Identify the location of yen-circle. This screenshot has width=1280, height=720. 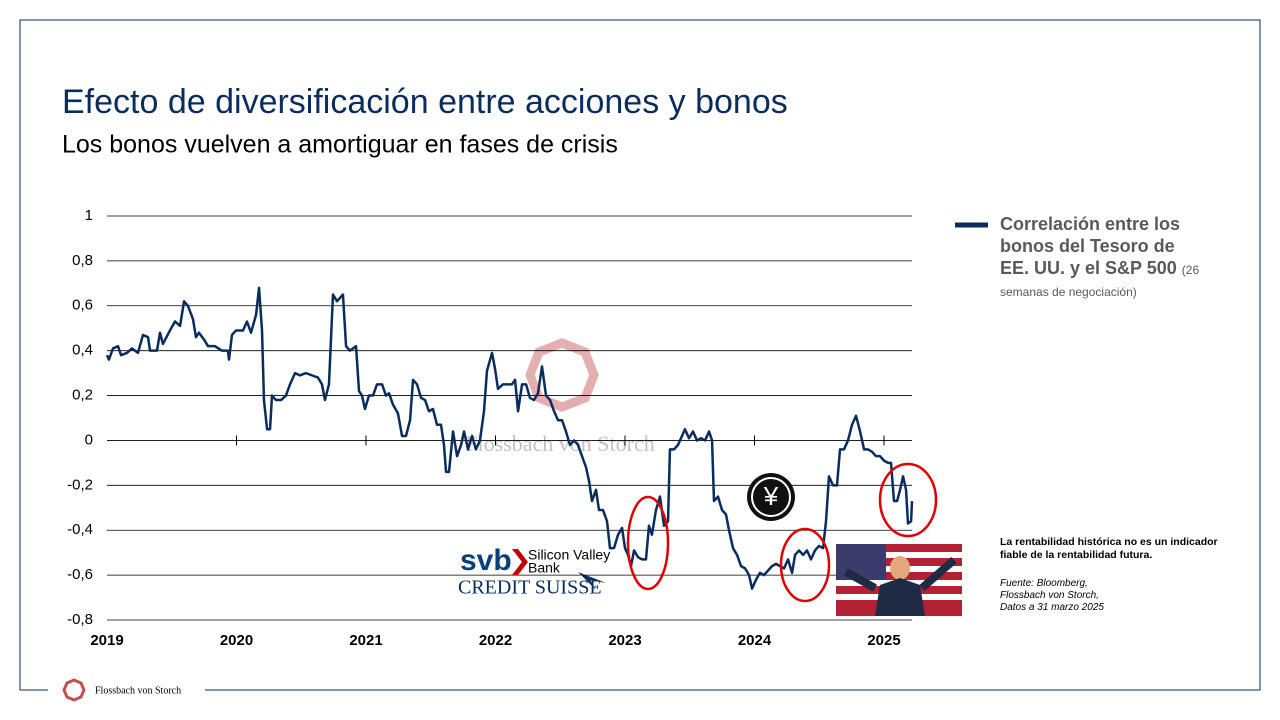
(771, 497).